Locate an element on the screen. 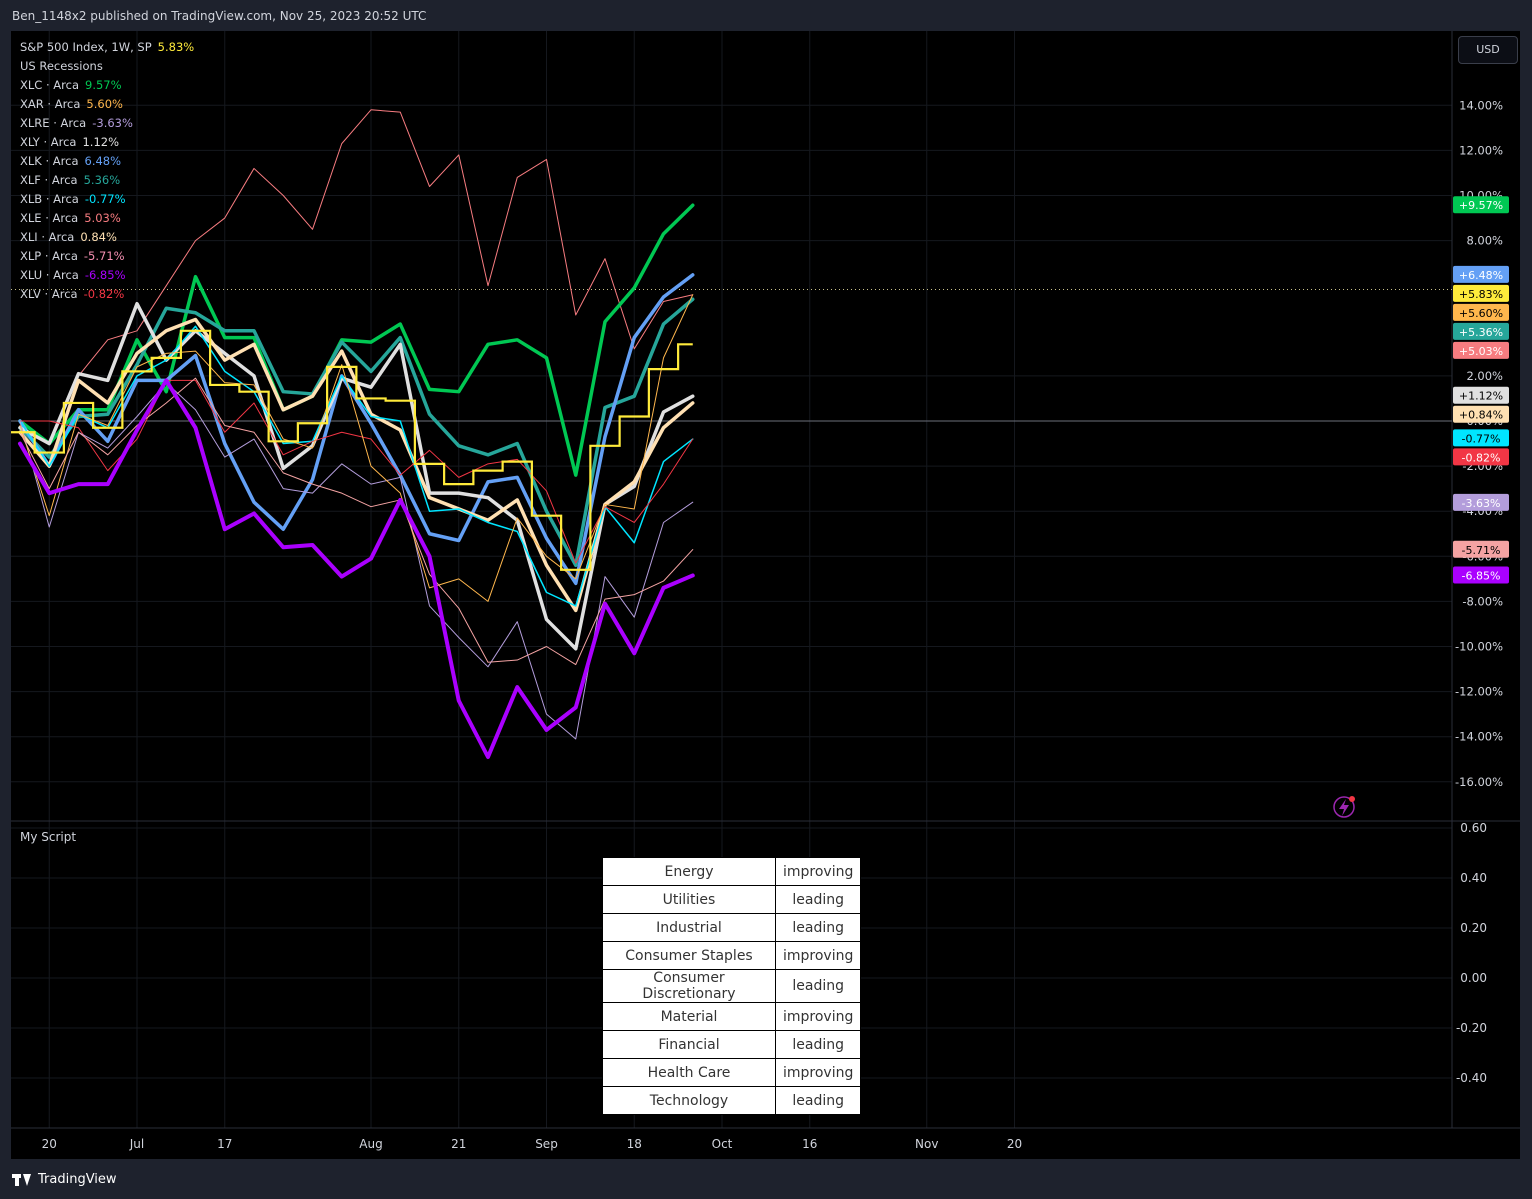  sector-name: Consumer Staples is located at coordinates (689, 955).